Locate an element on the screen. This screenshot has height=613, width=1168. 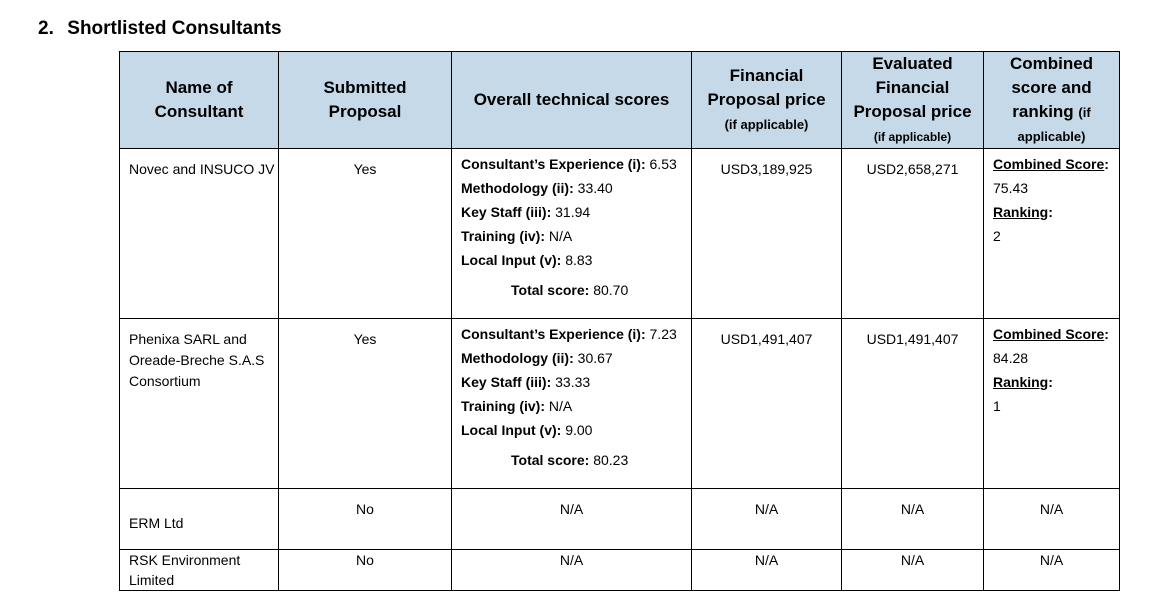
section-heading: 2. Shortlisted Consultants is located at coordinates (160, 29).